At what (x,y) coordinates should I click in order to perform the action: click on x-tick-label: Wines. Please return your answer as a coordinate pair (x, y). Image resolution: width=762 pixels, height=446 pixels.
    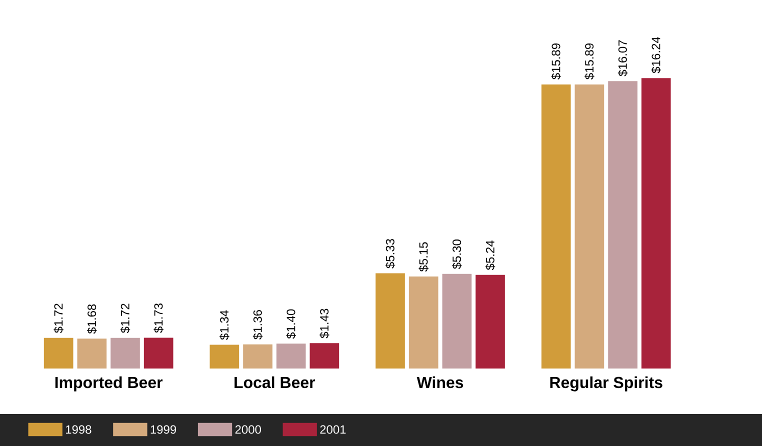
    Looking at the image, I should click on (440, 382).